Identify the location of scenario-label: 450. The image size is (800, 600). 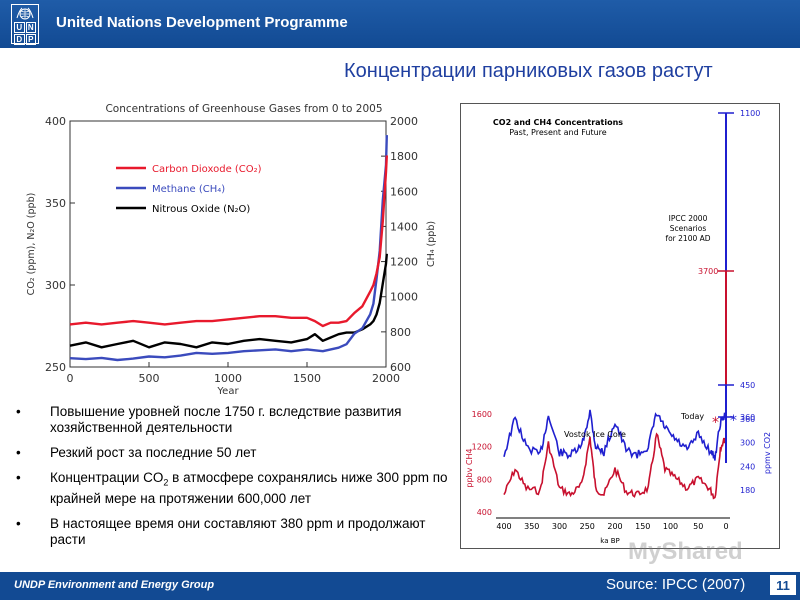
(747, 385).